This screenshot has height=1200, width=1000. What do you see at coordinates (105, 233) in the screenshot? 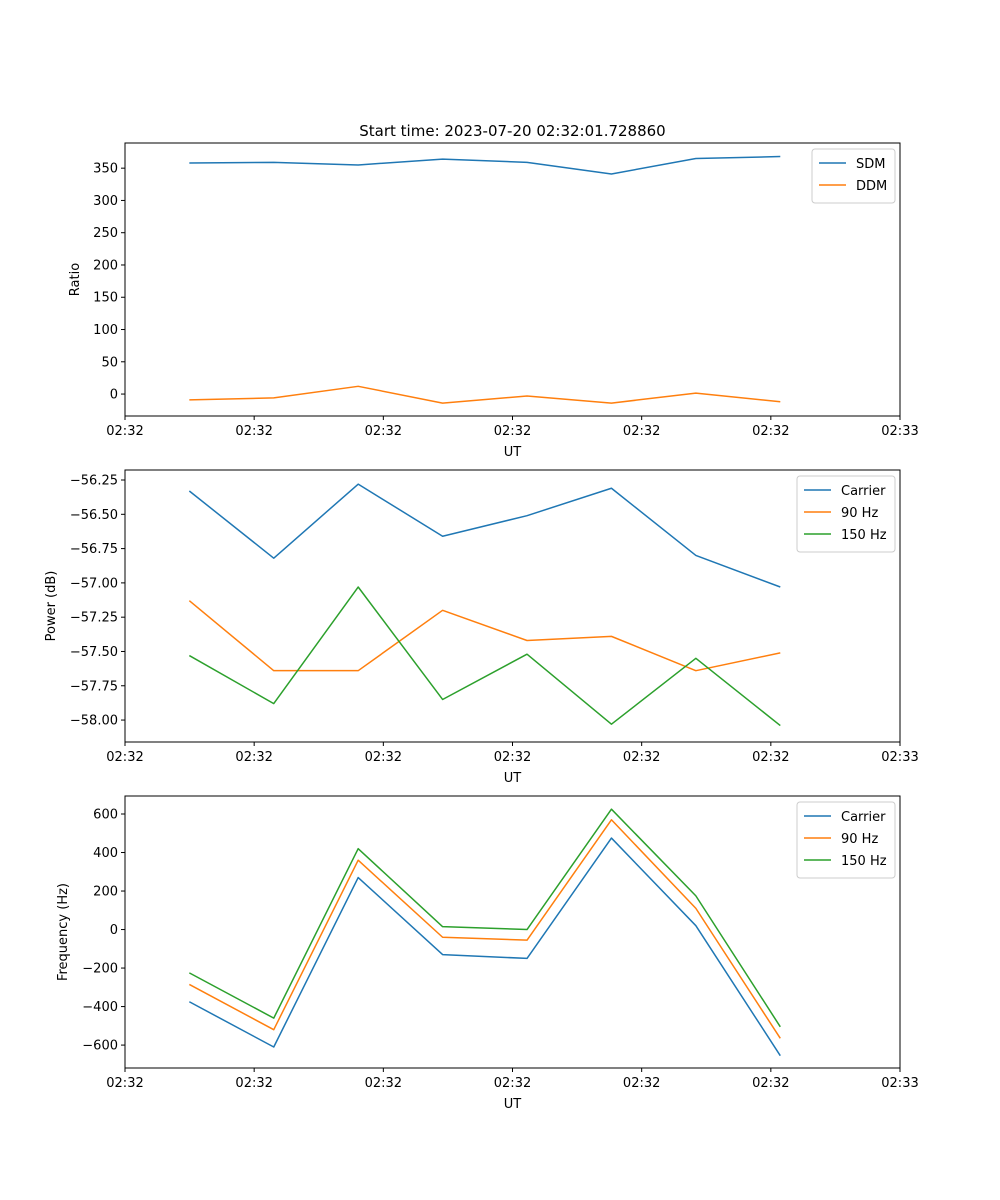
I see `y-tick-label: 250` at bounding box center [105, 233].